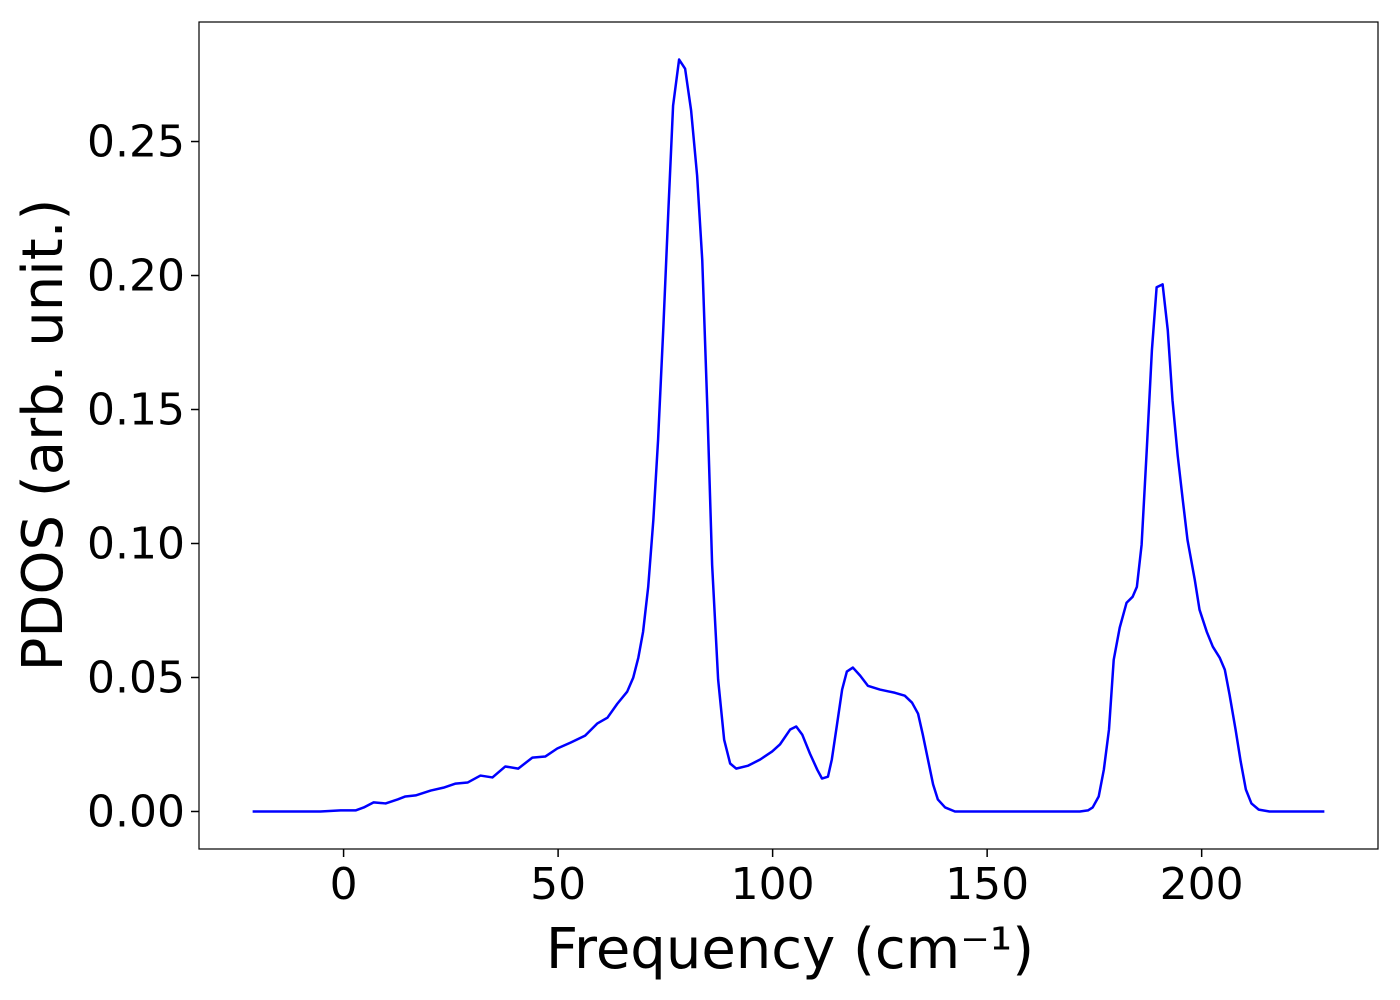 The image size is (1400, 1000). I want to click on y-tick-label: 0.25, so click(136, 142).